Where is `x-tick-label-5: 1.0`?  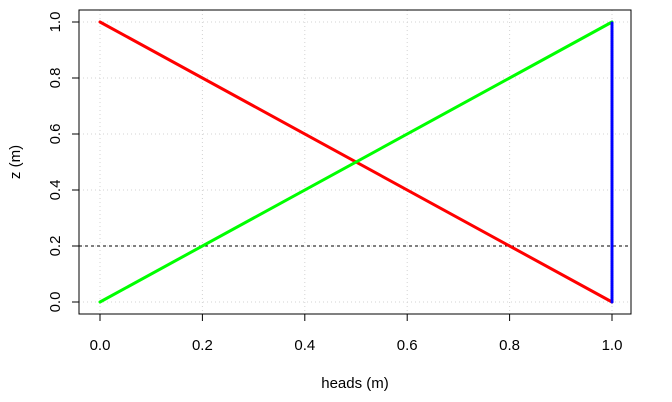 x-tick-label-5: 1.0 is located at coordinates (612, 345).